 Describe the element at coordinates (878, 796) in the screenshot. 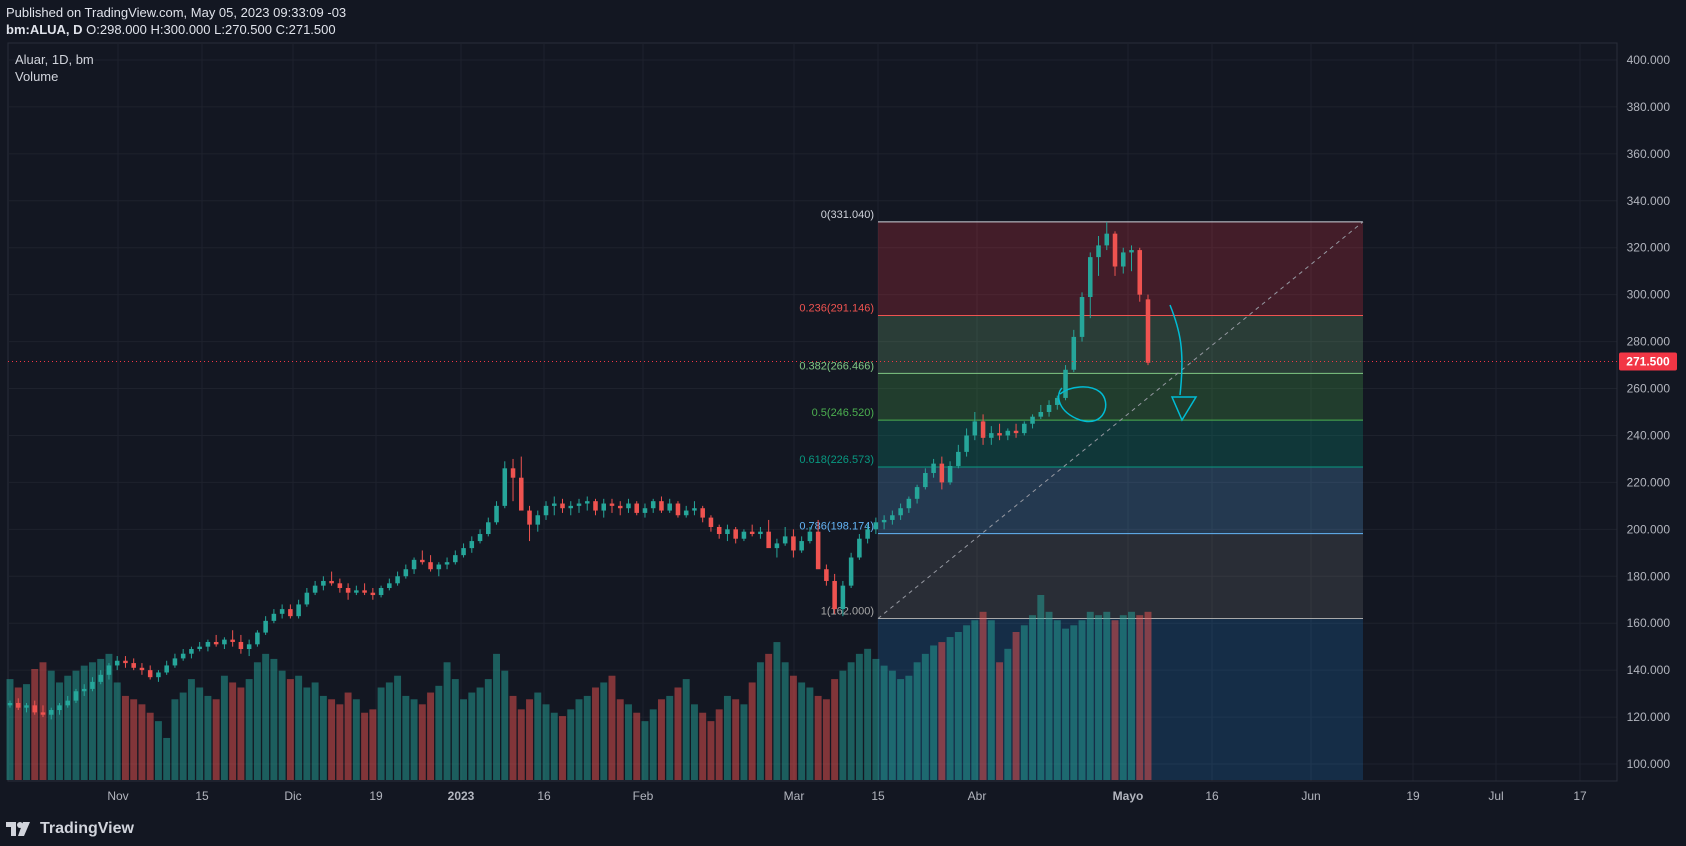

I see `x-tick-label: 15` at that location.